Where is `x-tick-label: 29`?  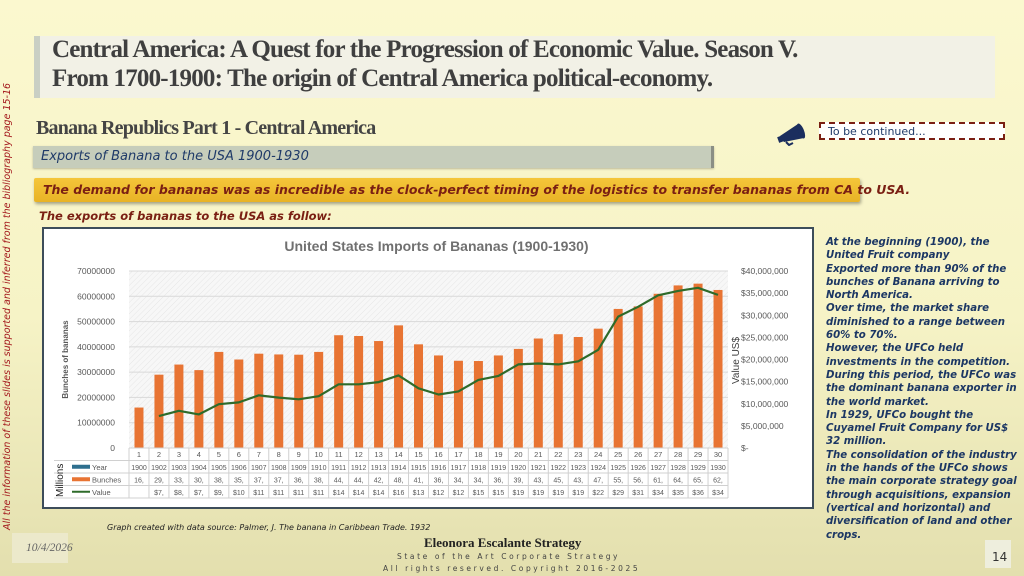 x-tick-label: 29 is located at coordinates (698, 454).